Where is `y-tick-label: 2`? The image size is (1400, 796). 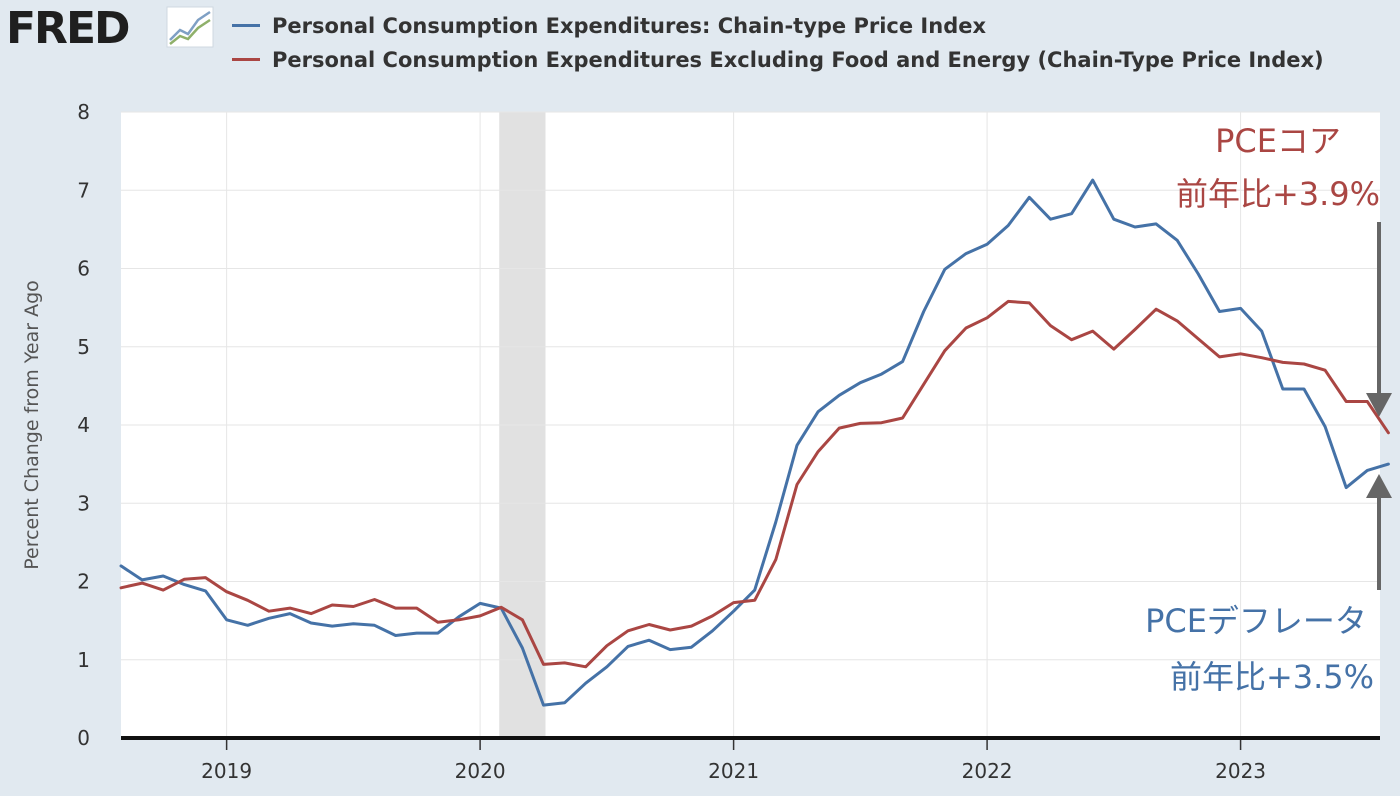
y-tick-label: 2 is located at coordinates (83, 582).